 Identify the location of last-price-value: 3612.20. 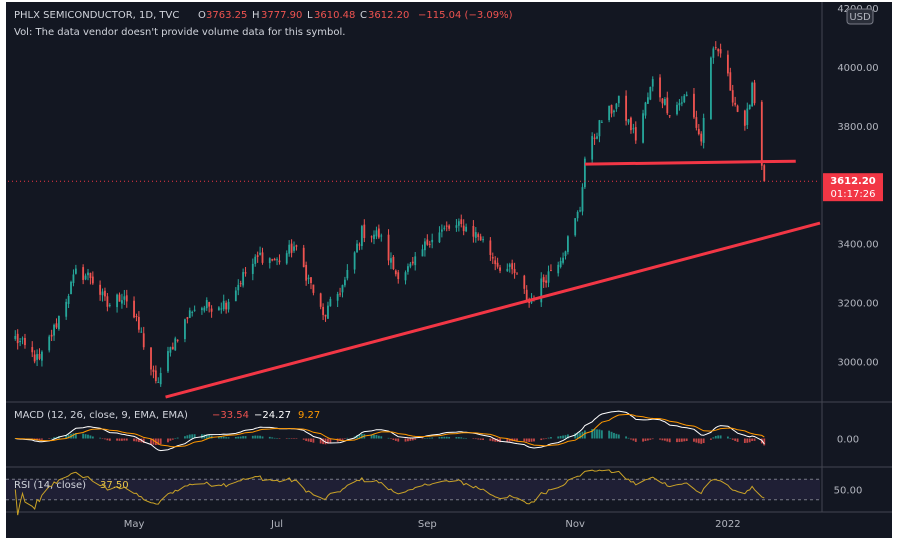
(853, 181).